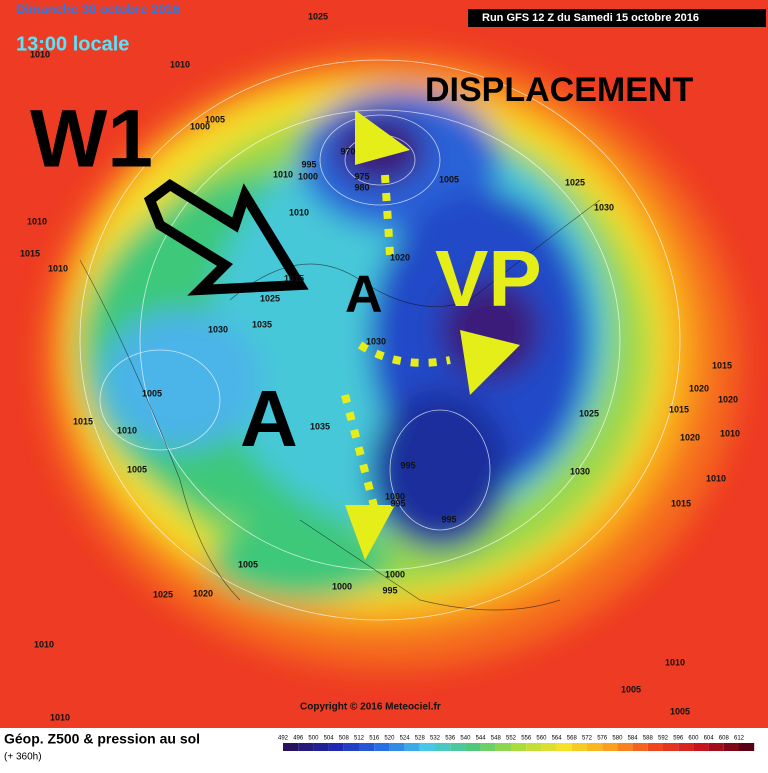 The height and width of the screenshot is (773, 768). I want to click on scale-label: 528, so click(420, 739).